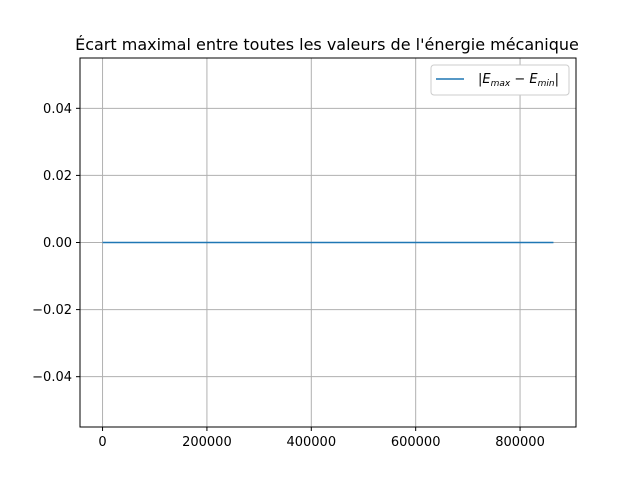  I want to click on x-tick-label: 400000, so click(311, 442).